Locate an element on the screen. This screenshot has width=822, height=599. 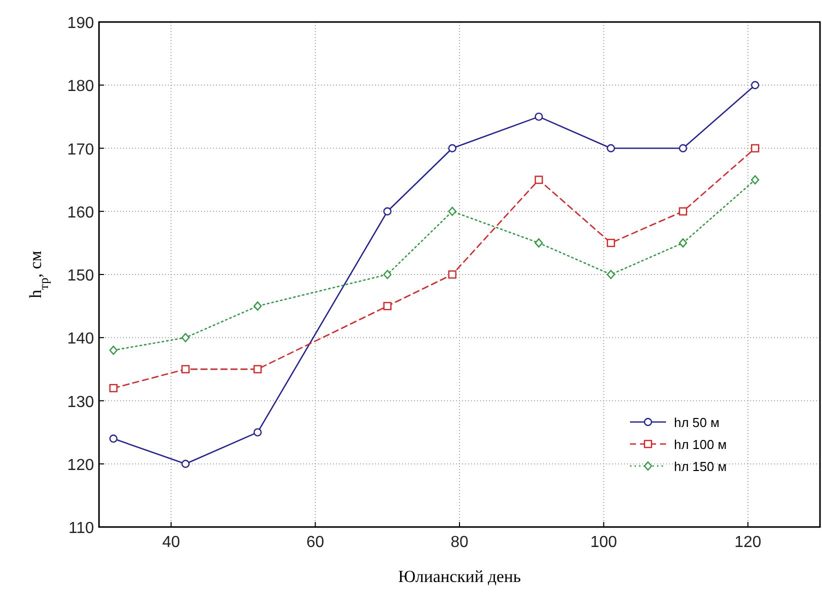
y-tick-label: 120 is located at coordinates (80, 465).